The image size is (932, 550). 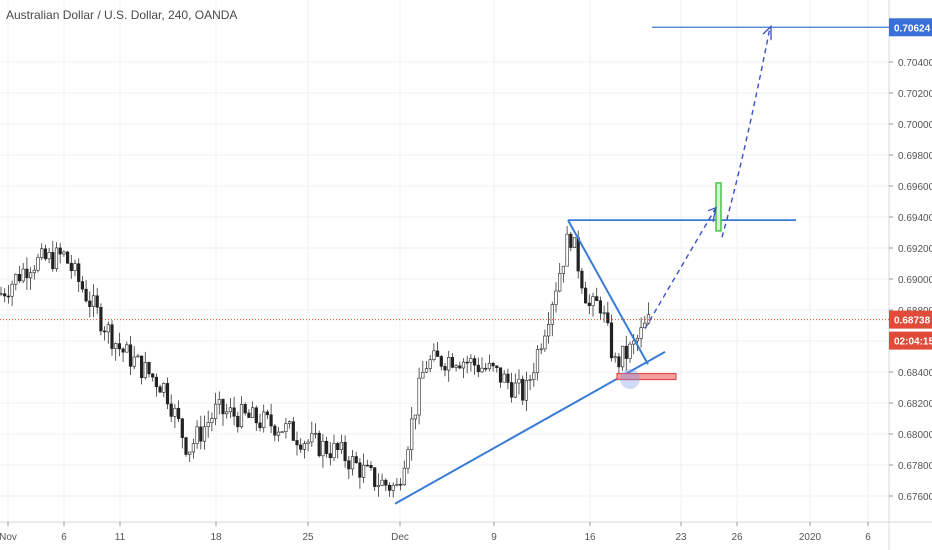 What do you see at coordinates (120, 537) in the screenshot?
I see `time-tick-label: 11` at bounding box center [120, 537].